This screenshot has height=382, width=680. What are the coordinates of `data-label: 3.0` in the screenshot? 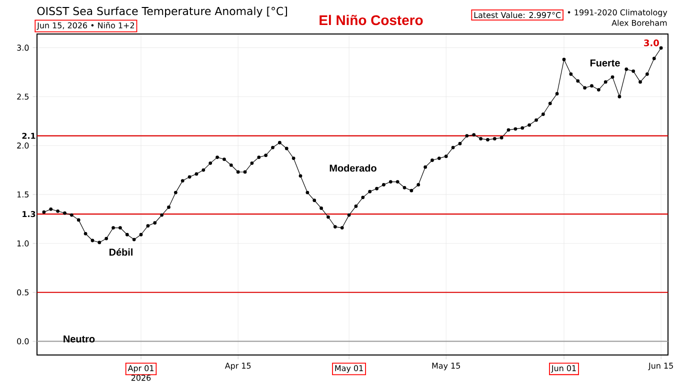 It's located at (651, 43).